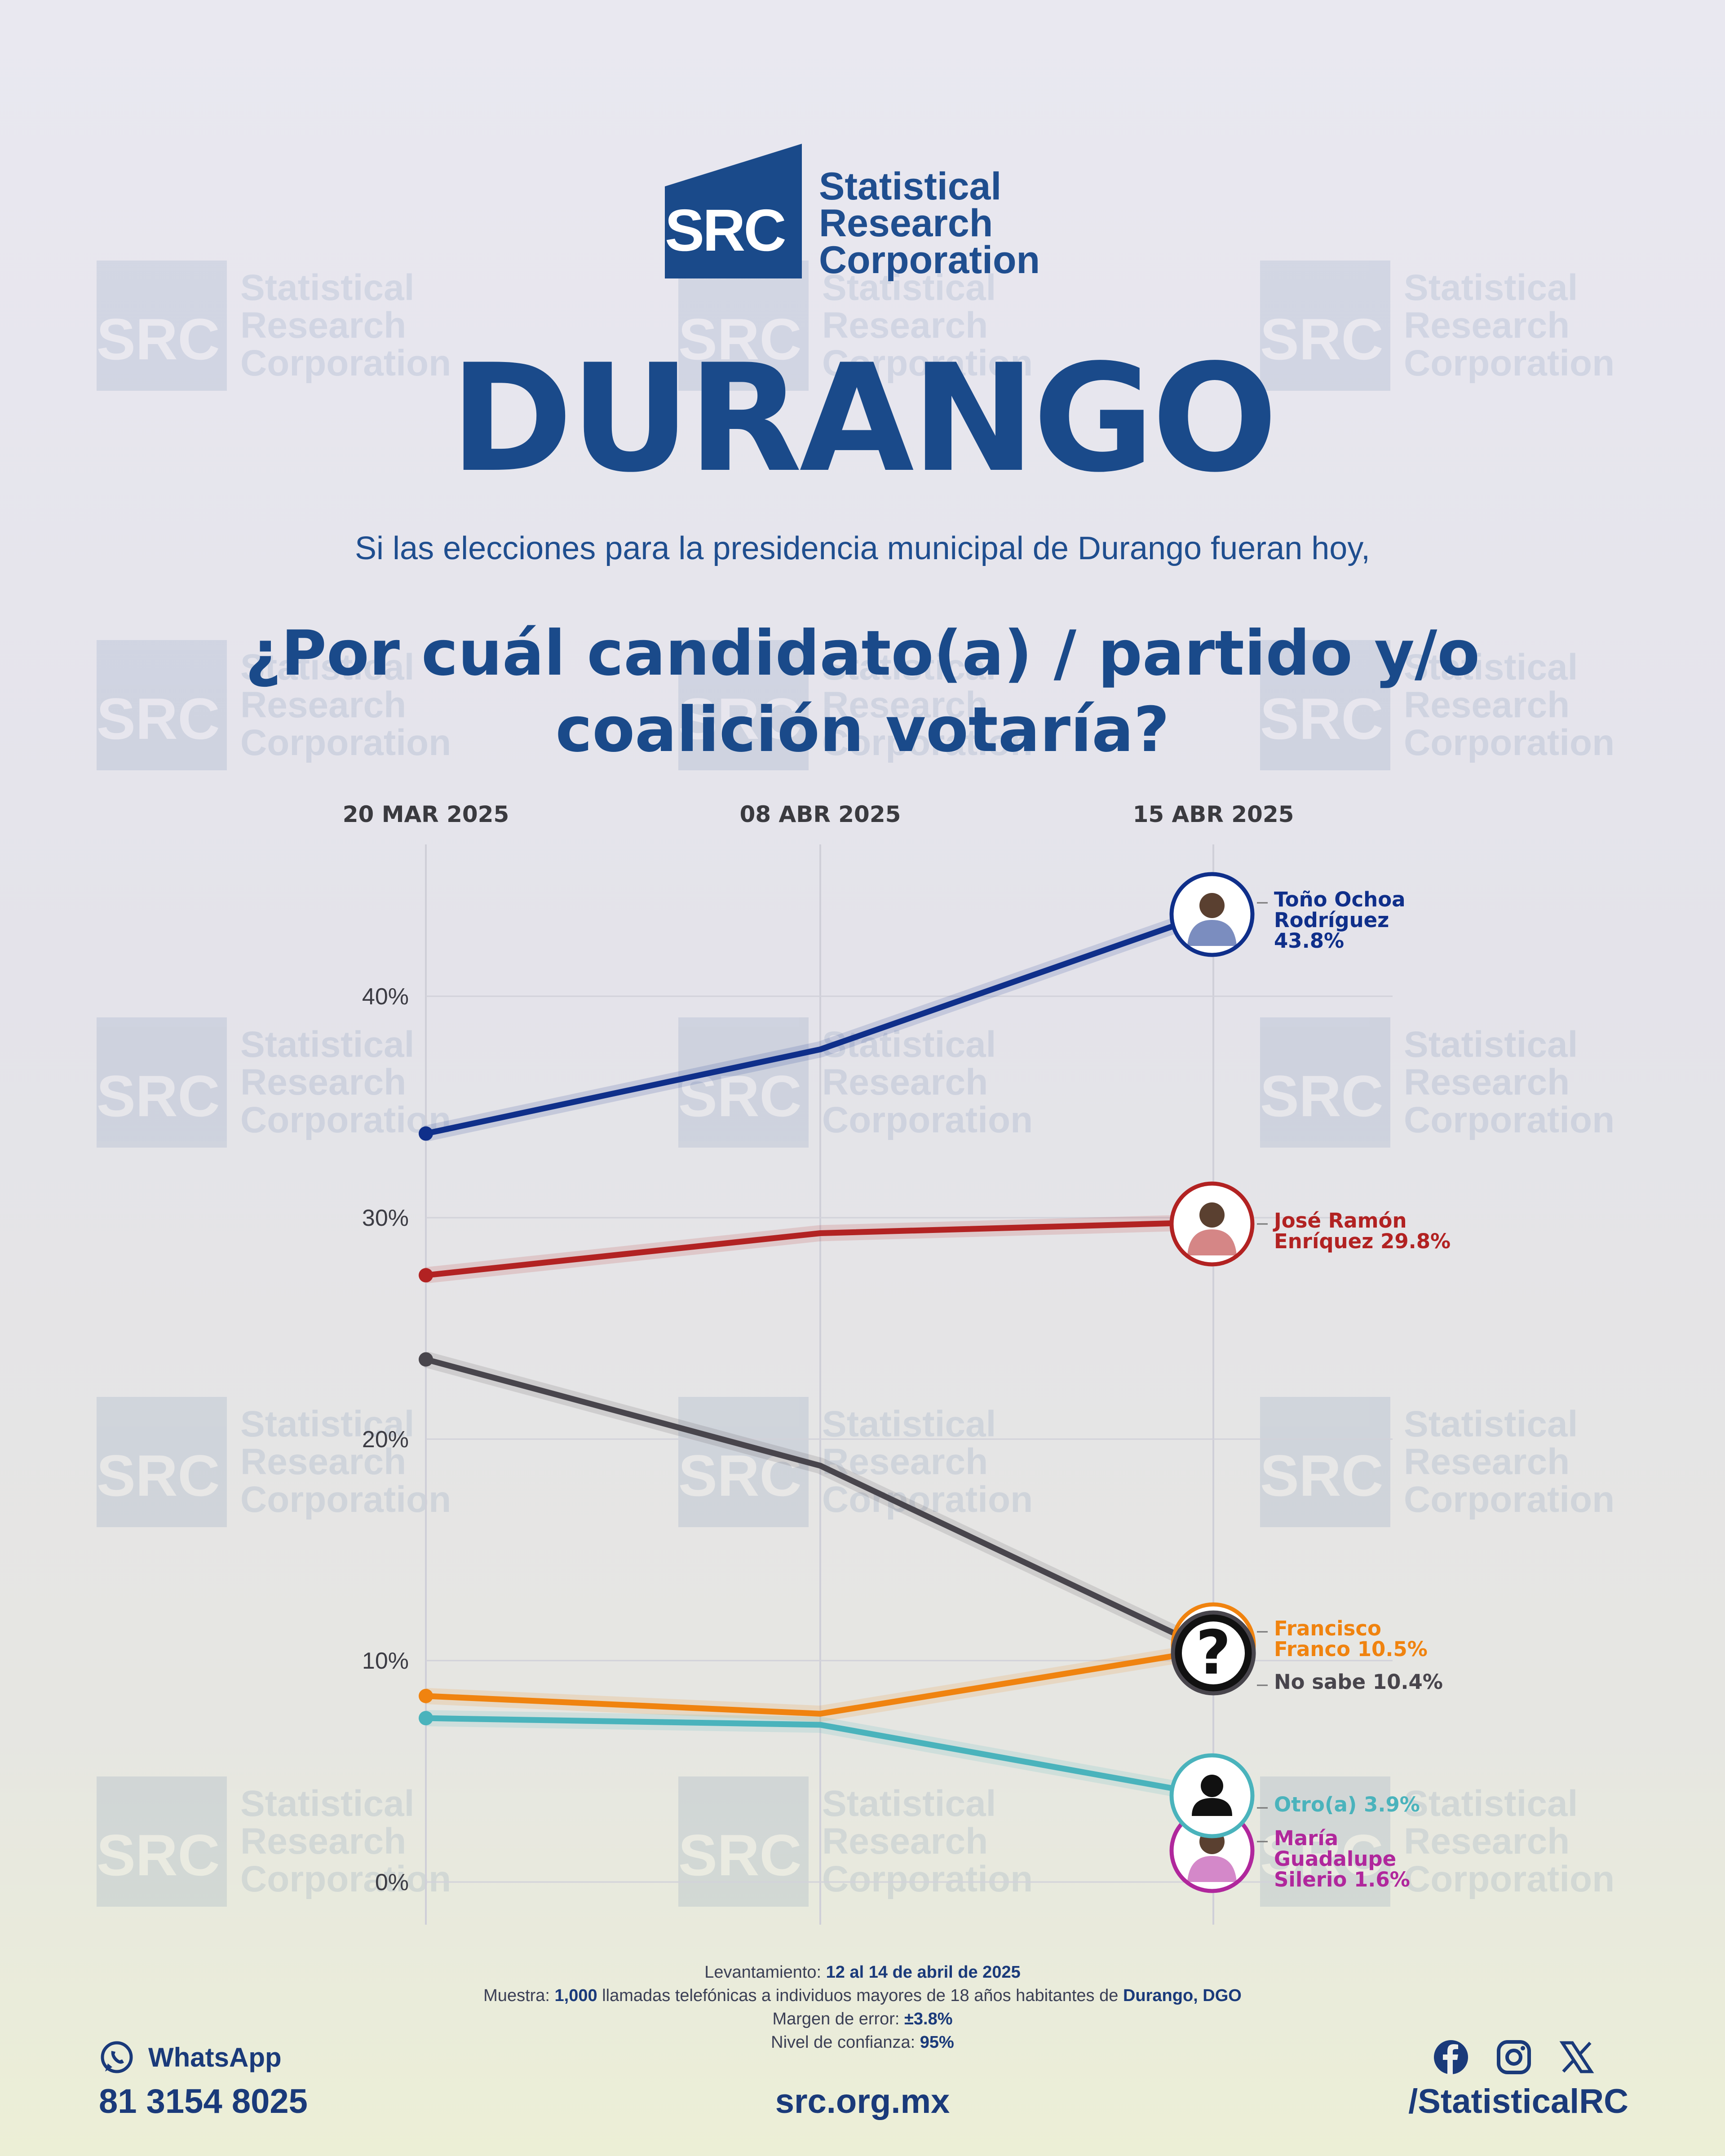 This screenshot has height=2156, width=1725. I want to click on facebook-icon, so click(1451, 2057).